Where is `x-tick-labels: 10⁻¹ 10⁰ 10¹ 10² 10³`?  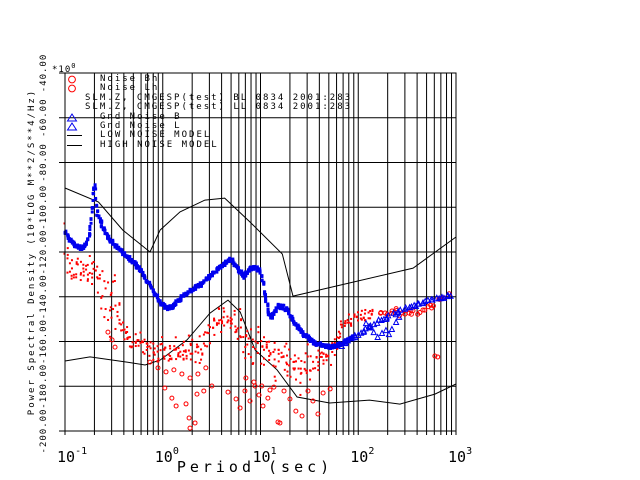 x-tick-labels: 10⁻¹ 10⁰ 10¹ 10² 10³ is located at coordinates (264, 456).